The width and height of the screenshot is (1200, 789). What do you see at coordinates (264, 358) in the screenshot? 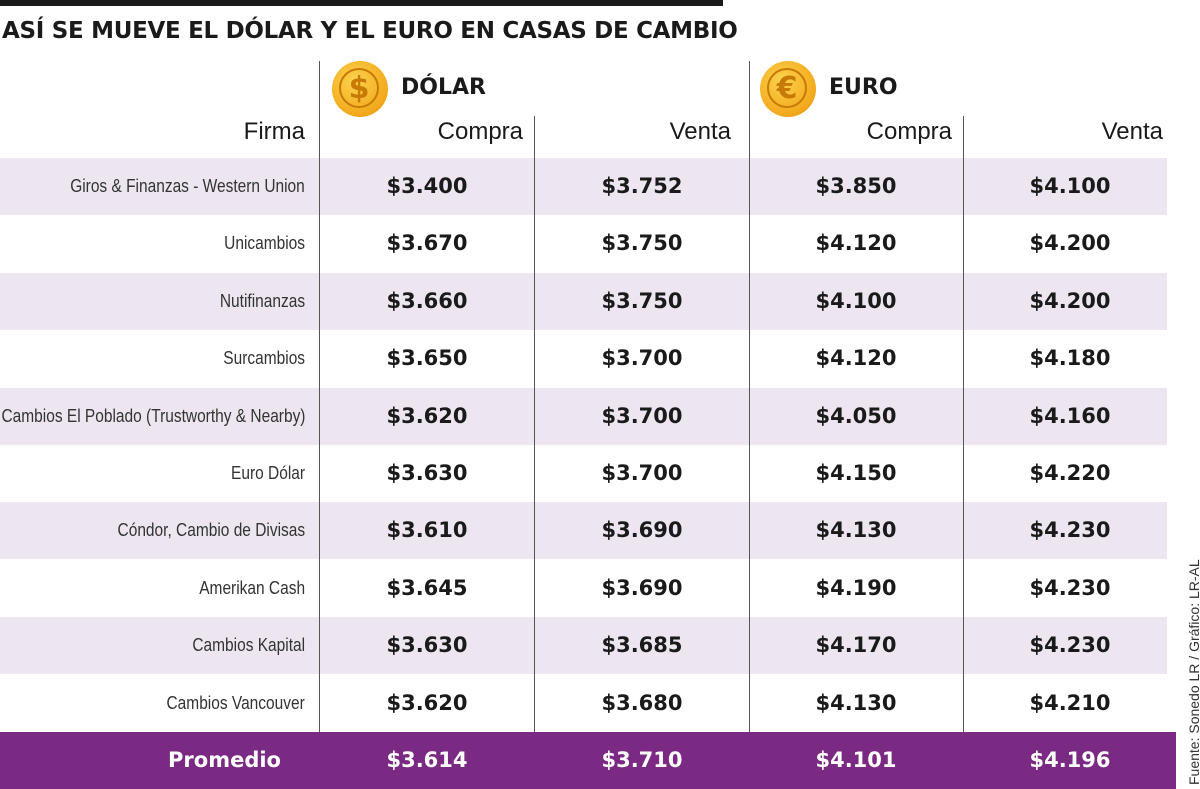
I see `firm-name: Surcambios` at bounding box center [264, 358].